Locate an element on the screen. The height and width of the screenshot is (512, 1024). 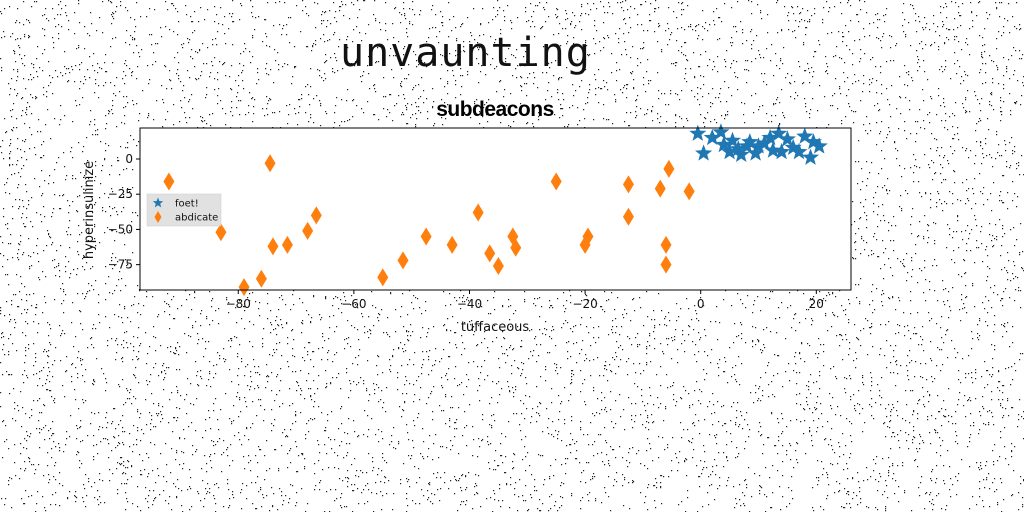
x-axis: −80 −60 −40 −20 0 20 is located at coordinates (525, 300).